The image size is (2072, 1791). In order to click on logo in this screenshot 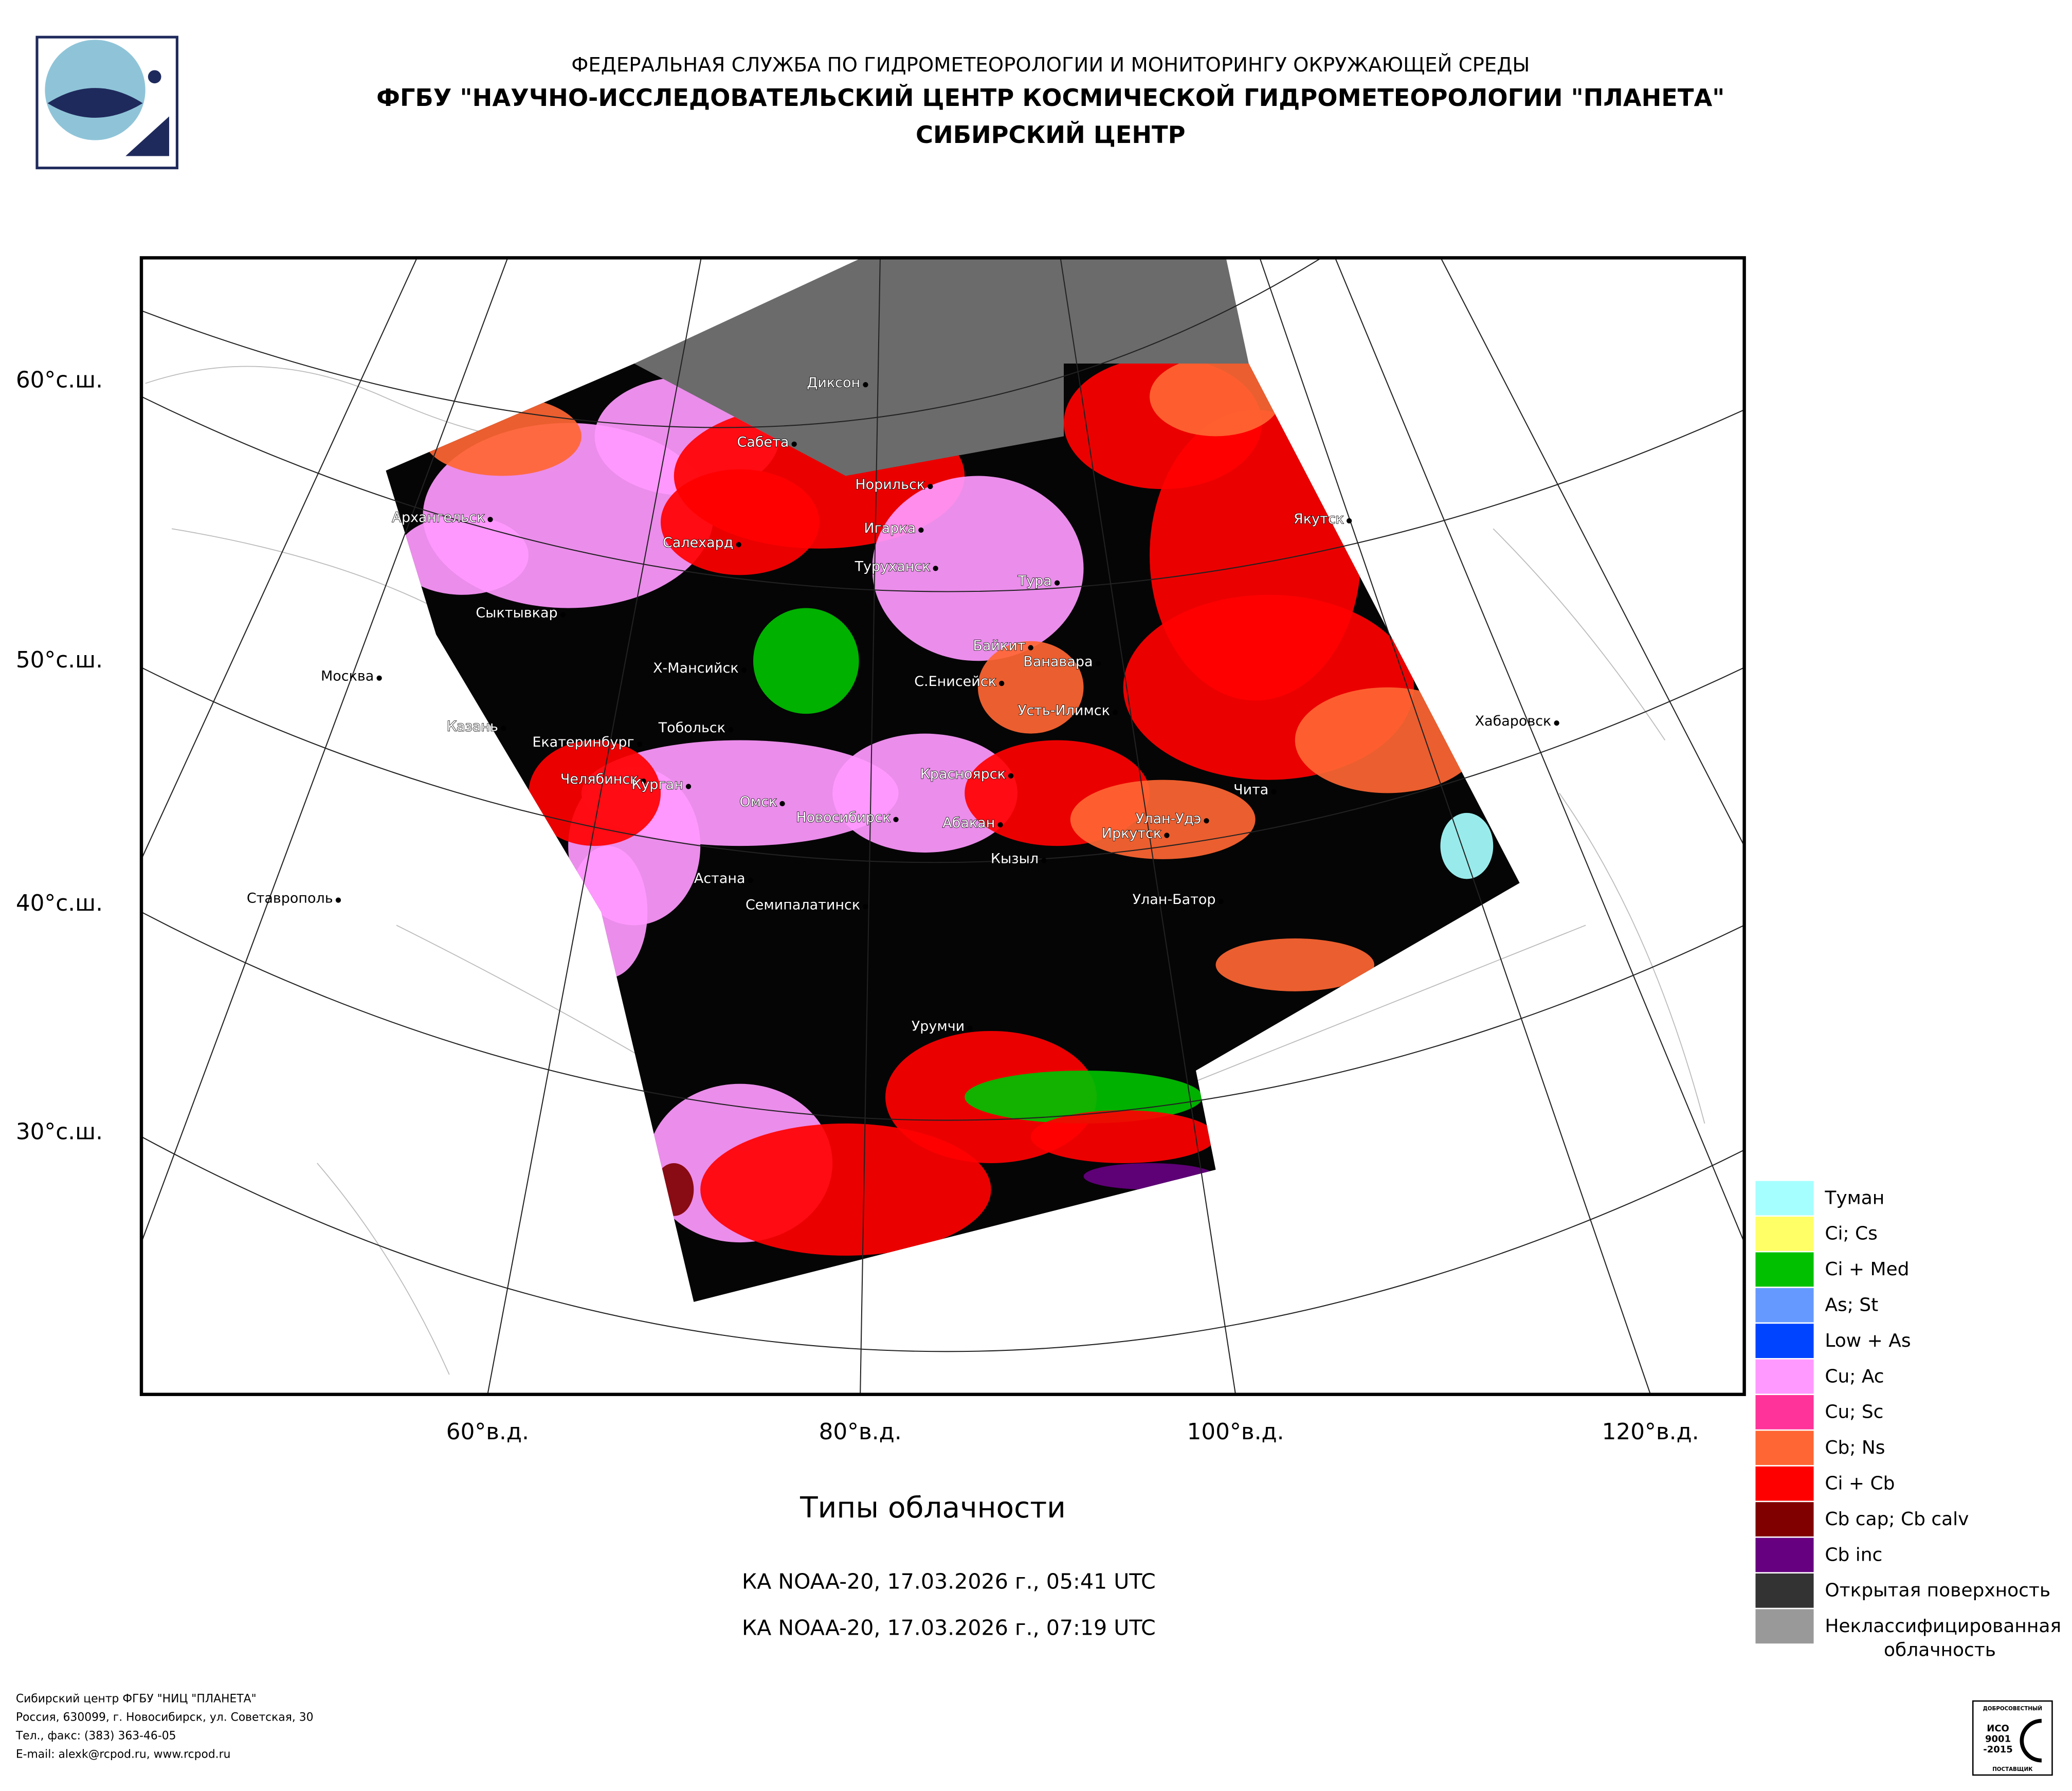, I will do `click(106, 103)`.